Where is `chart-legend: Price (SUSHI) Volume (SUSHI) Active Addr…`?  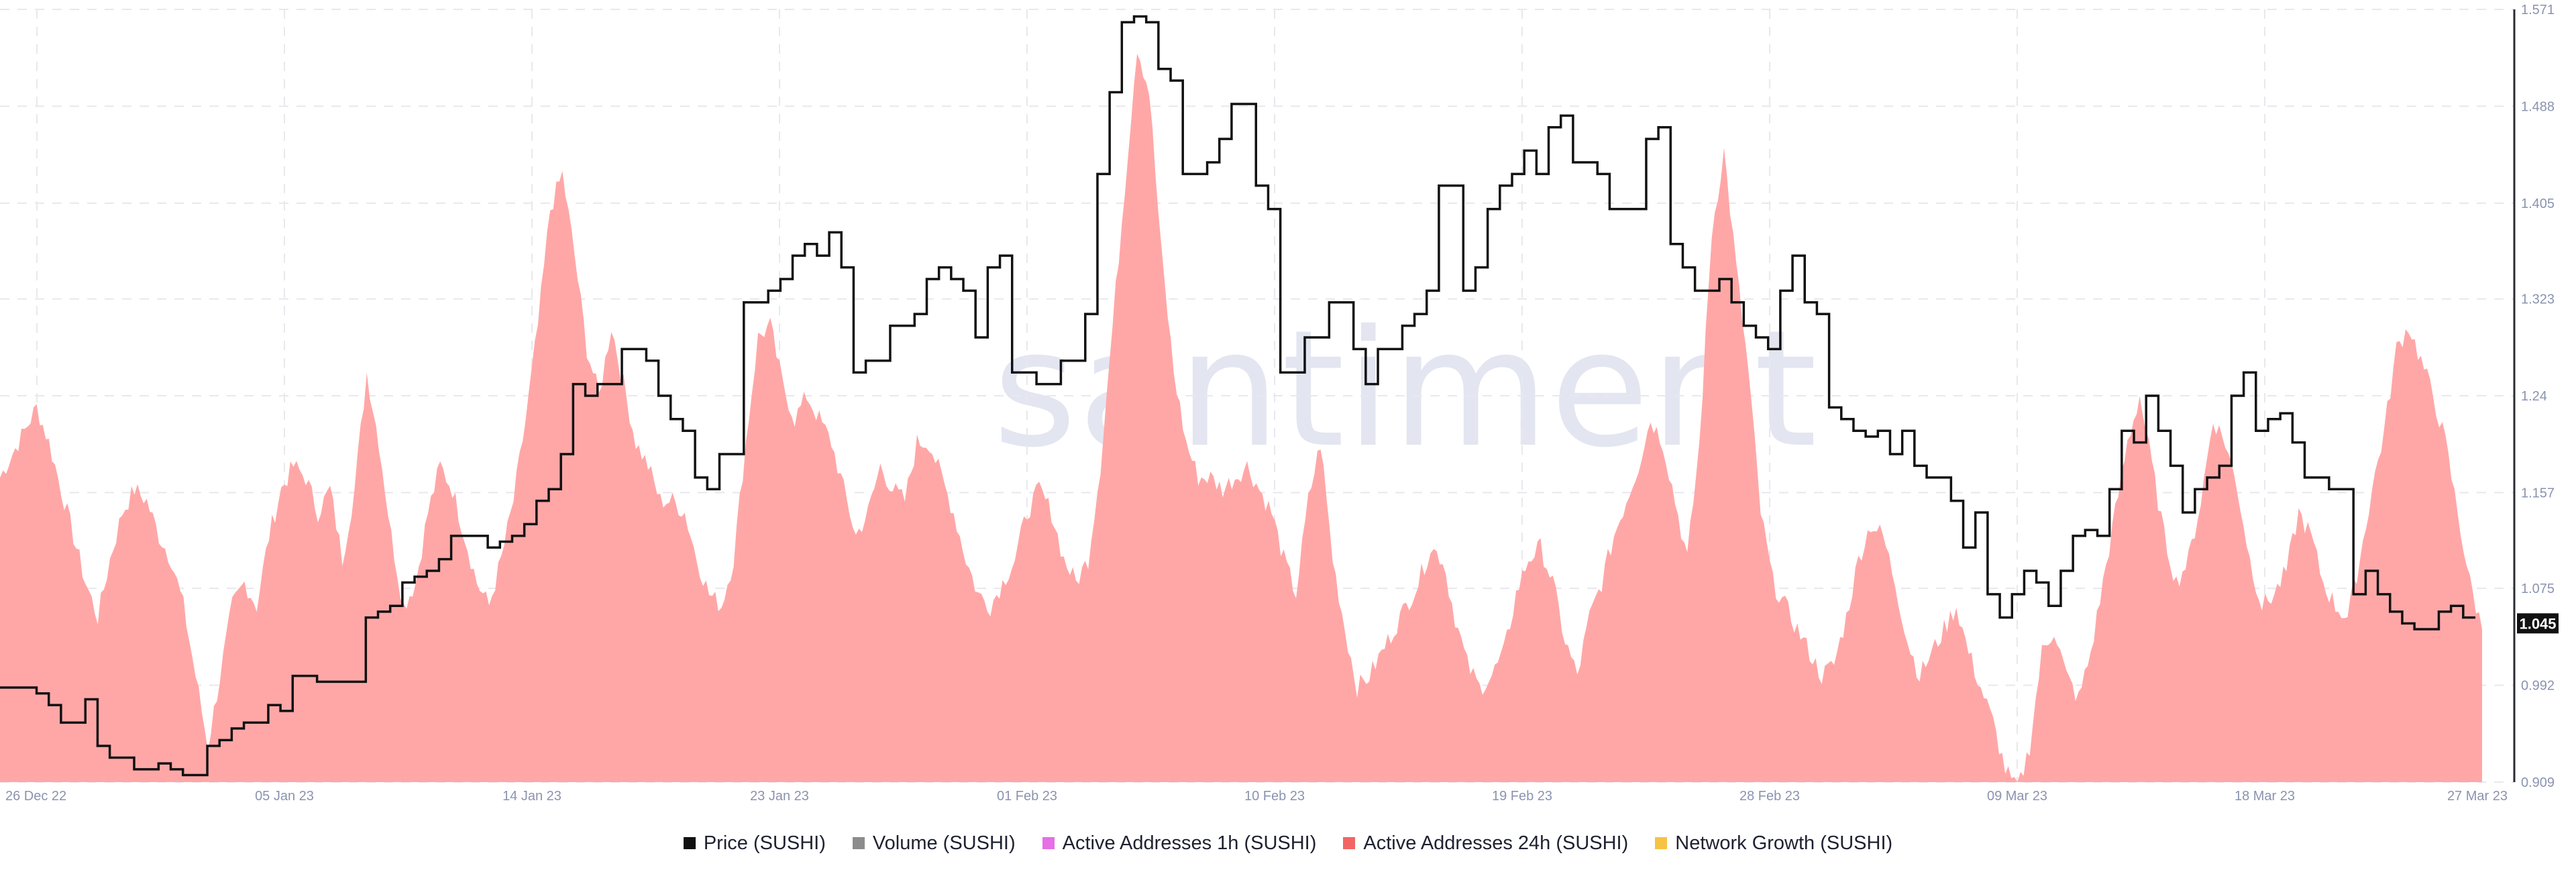 chart-legend: Price (SUSHI) Volume (SUSHI) Active Addr… is located at coordinates (1288, 843).